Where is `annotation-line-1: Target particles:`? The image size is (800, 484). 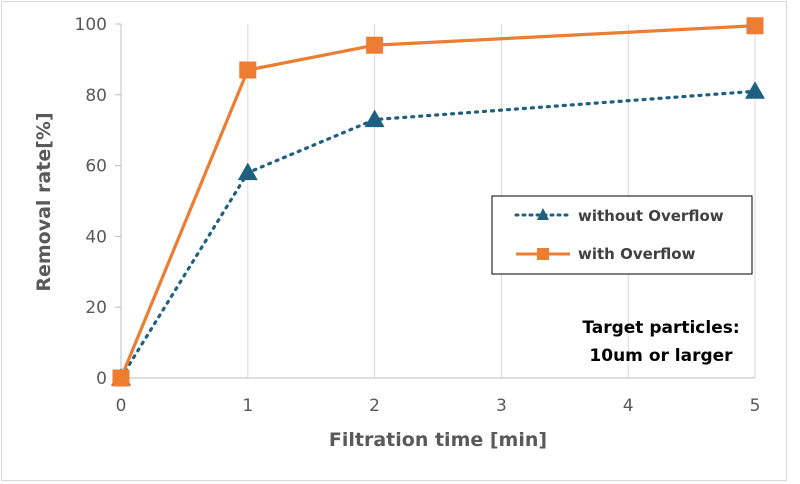
annotation-line-1: Target particles: is located at coordinates (660, 328).